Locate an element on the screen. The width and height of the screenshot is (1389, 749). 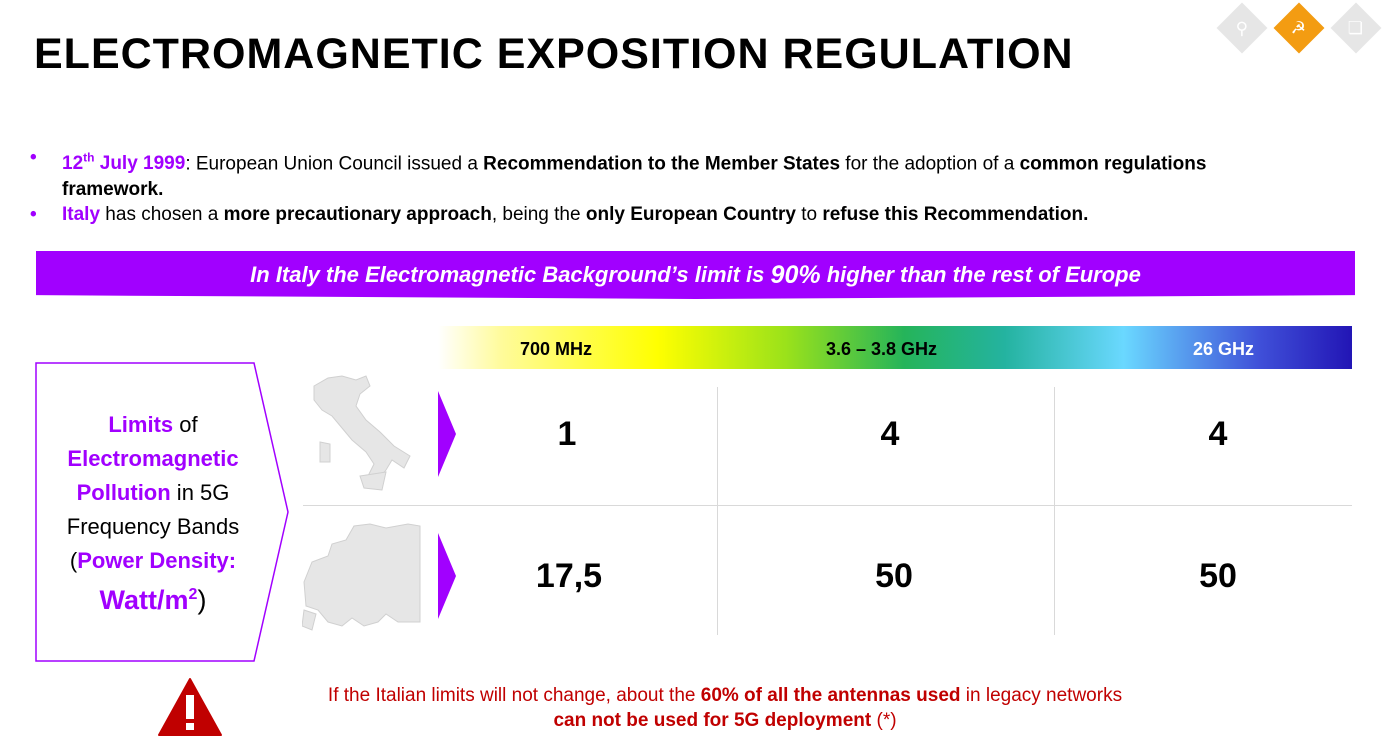
page-title: ELECTROMAGNETIC EXPOSITION REGULATION is located at coordinates (554, 54).